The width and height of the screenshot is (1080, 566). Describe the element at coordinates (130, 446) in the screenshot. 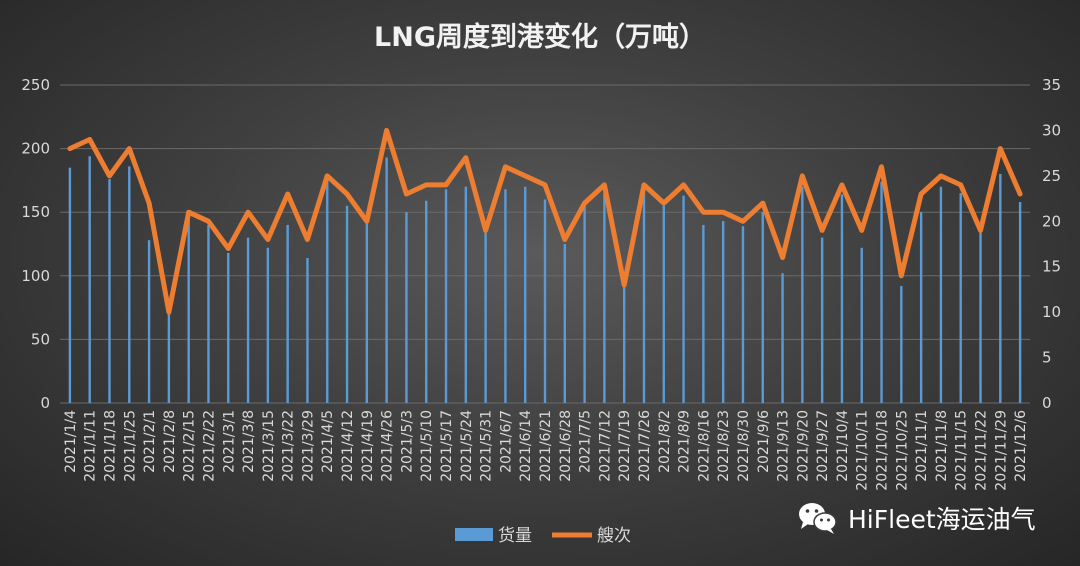

I see `x-tick-label: 2021/1/25` at that location.